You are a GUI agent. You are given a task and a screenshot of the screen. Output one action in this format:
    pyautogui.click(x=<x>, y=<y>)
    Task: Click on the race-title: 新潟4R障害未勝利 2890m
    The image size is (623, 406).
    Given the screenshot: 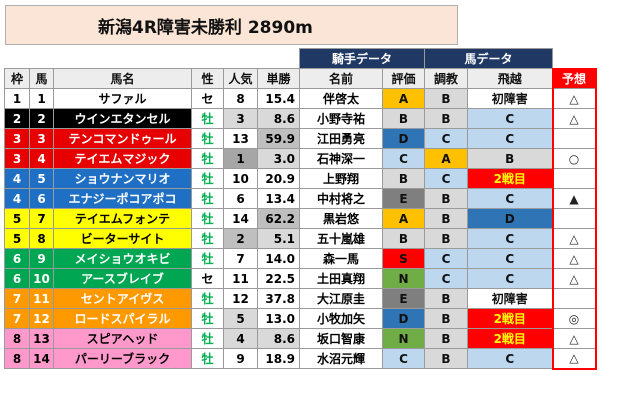 What is the action you would take?
    pyautogui.click(x=231, y=25)
    